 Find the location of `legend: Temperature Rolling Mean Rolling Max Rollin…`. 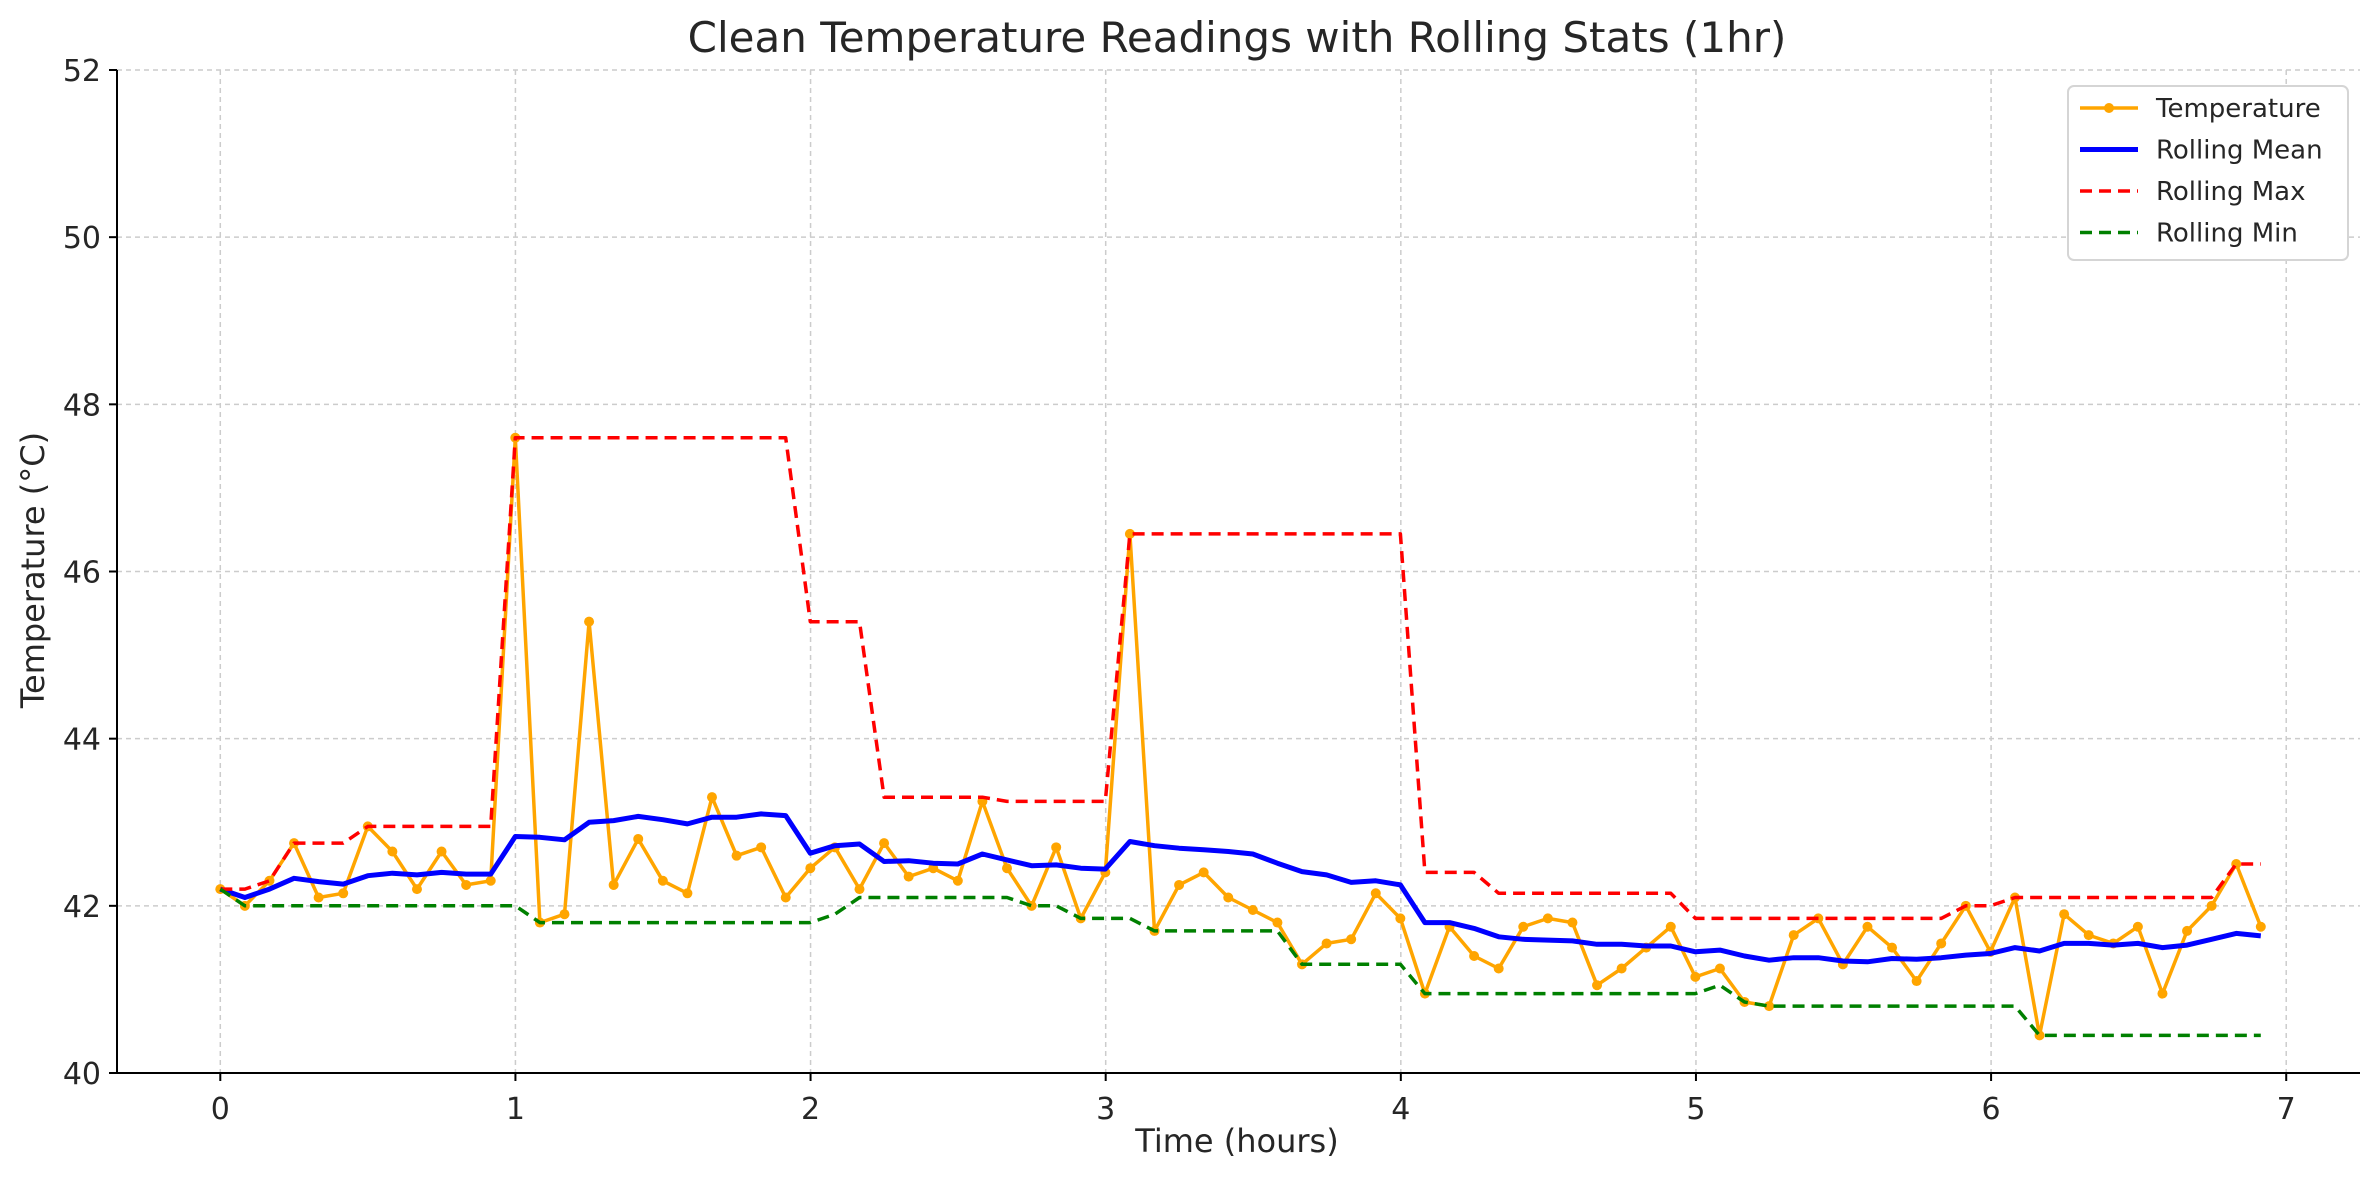

legend: Temperature Rolling Mean Rolling Max Rollin… is located at coordinates (2208, 173).